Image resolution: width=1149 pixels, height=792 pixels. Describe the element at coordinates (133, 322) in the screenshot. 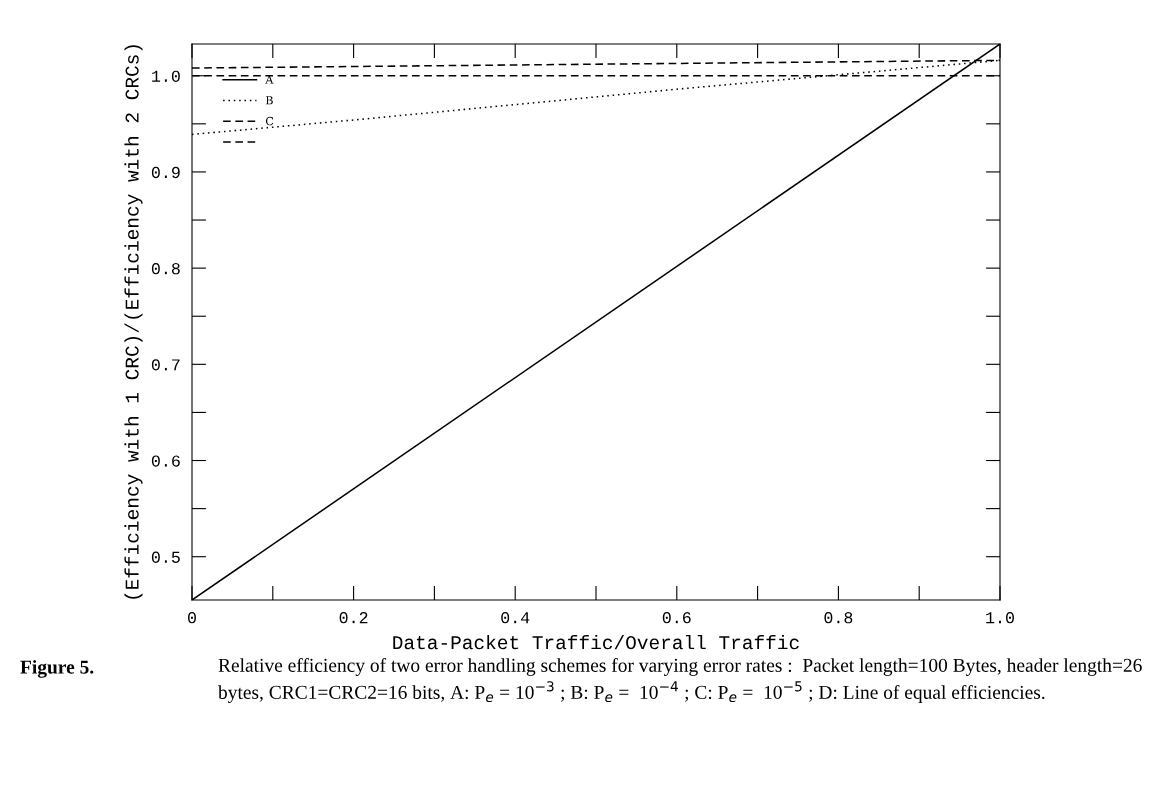

I see `y-axis-title: (Efficiency with 1 CRC)/(Efficiency with 2 CRCs)` at that location.